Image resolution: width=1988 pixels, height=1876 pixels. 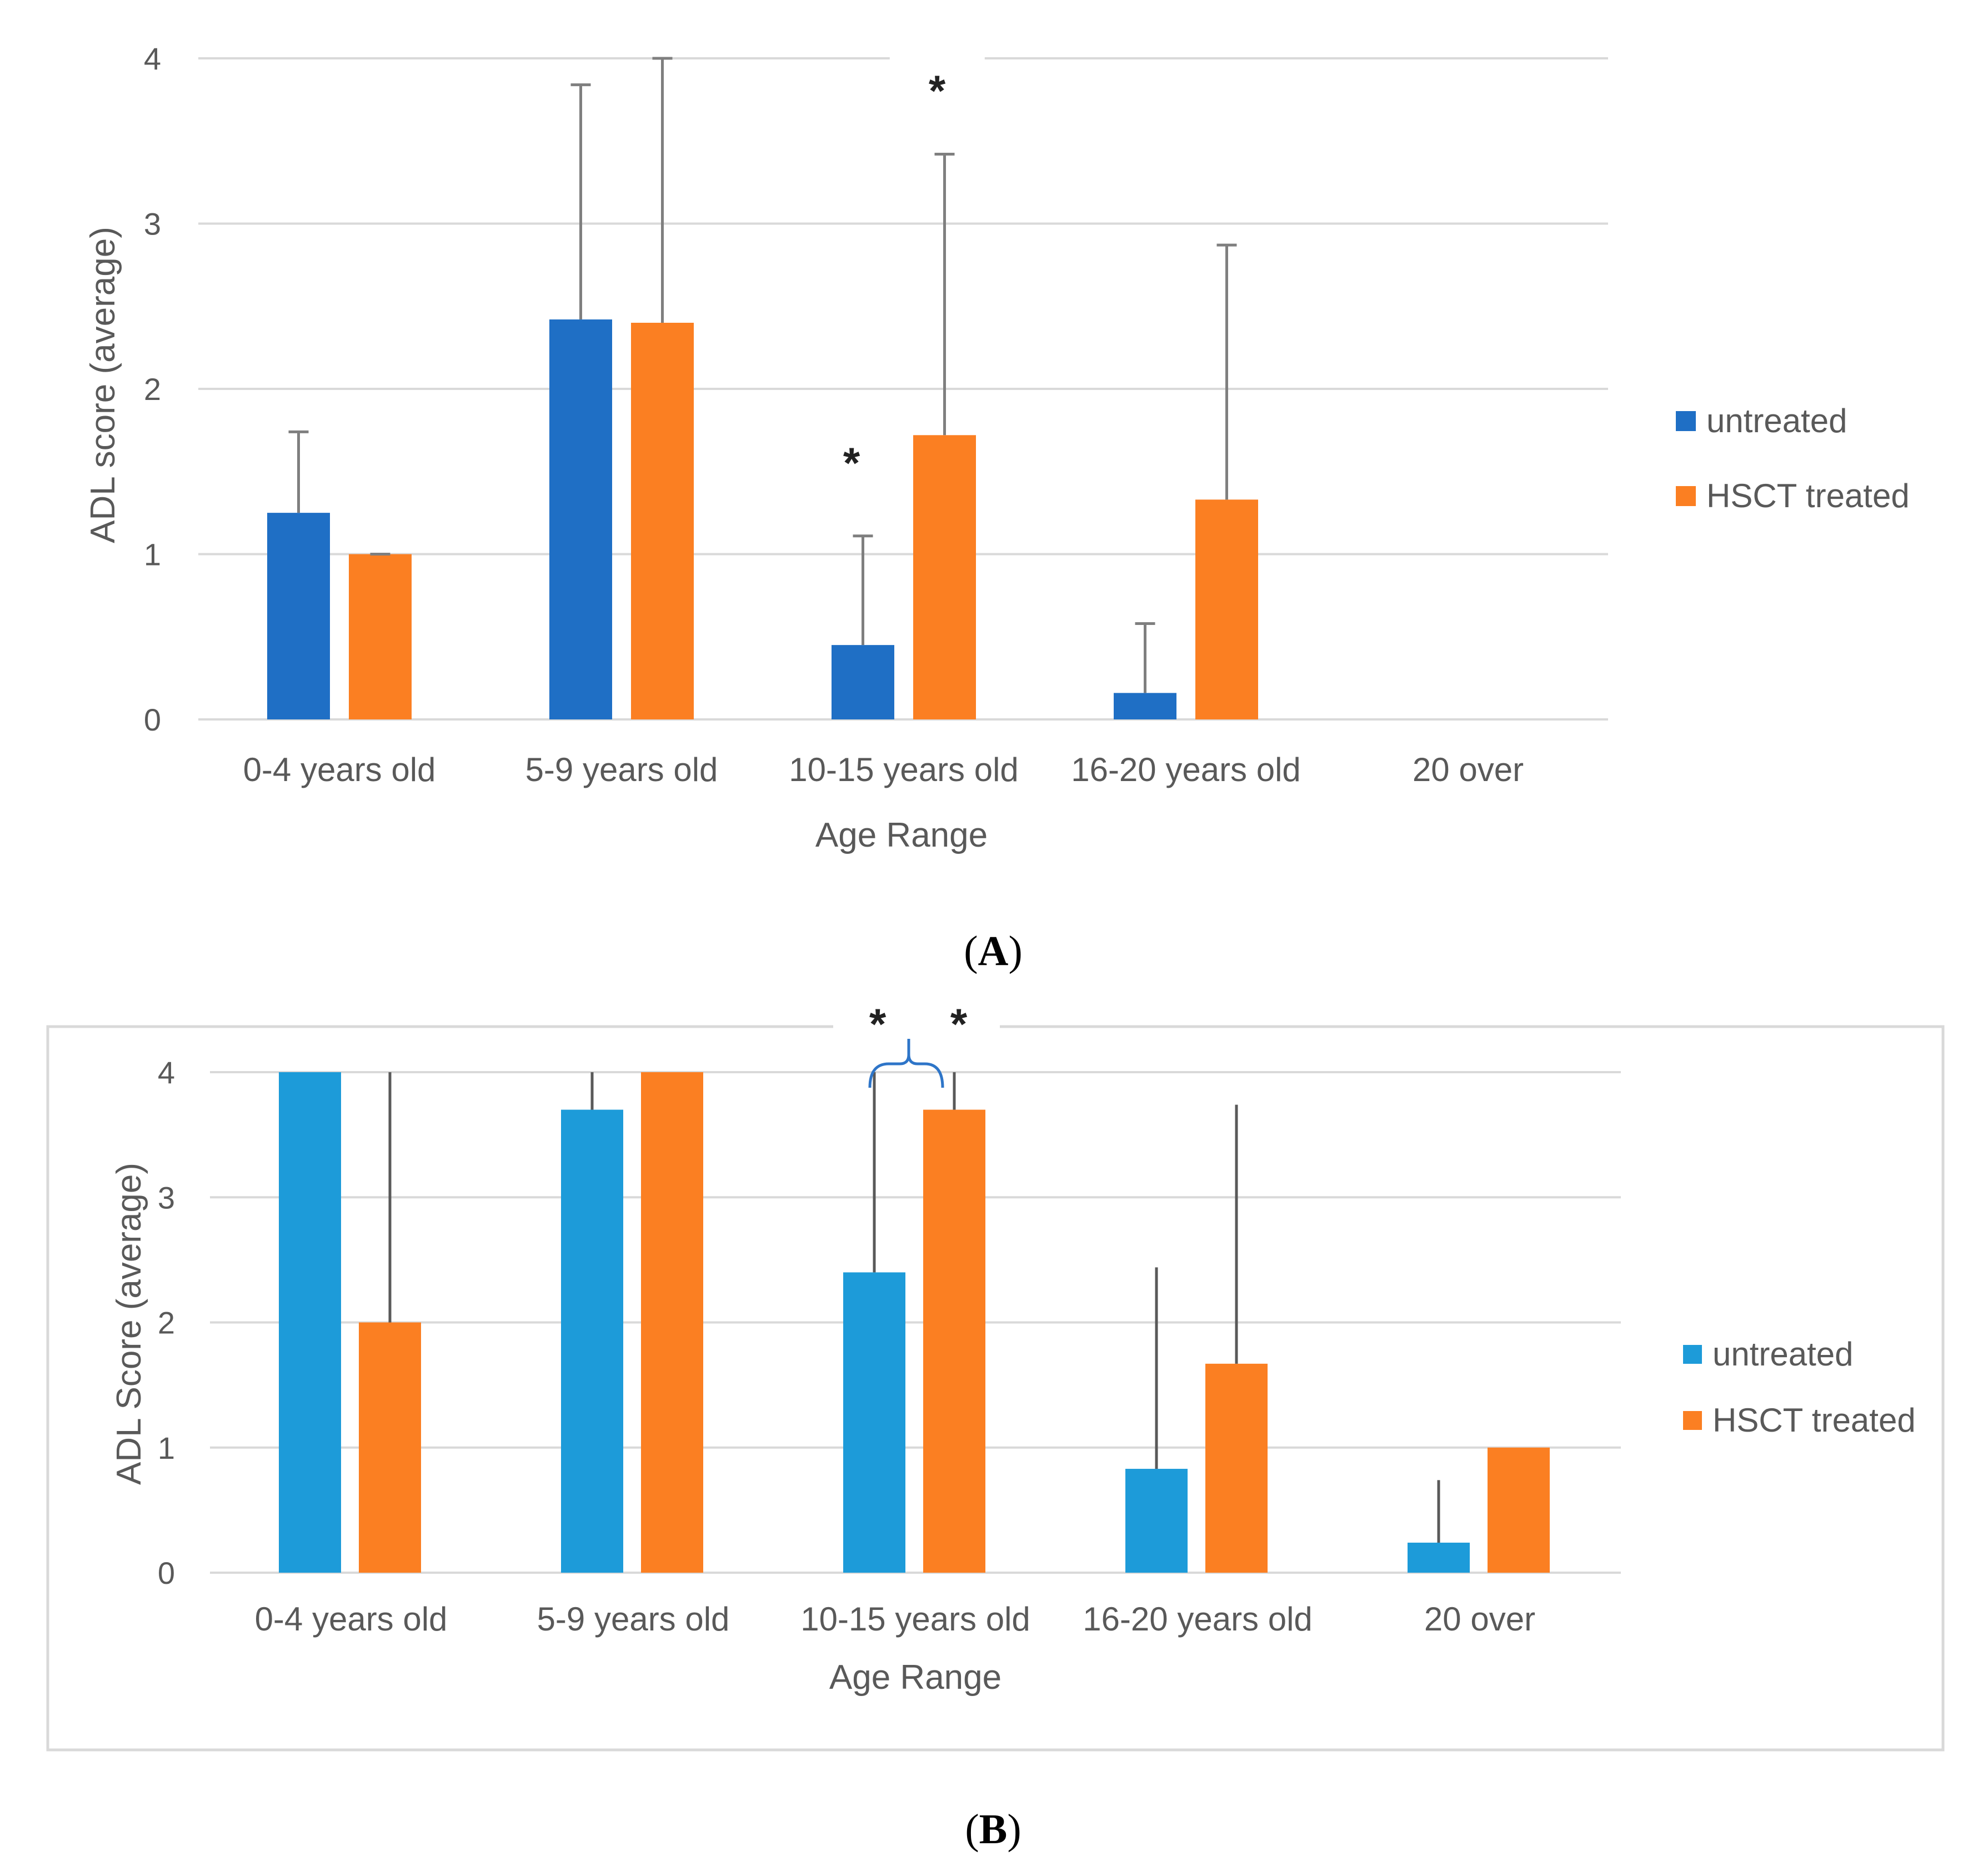 I want to click on panel-a-bar-hsct-0-4-years-old, so click(x=380, y=636).